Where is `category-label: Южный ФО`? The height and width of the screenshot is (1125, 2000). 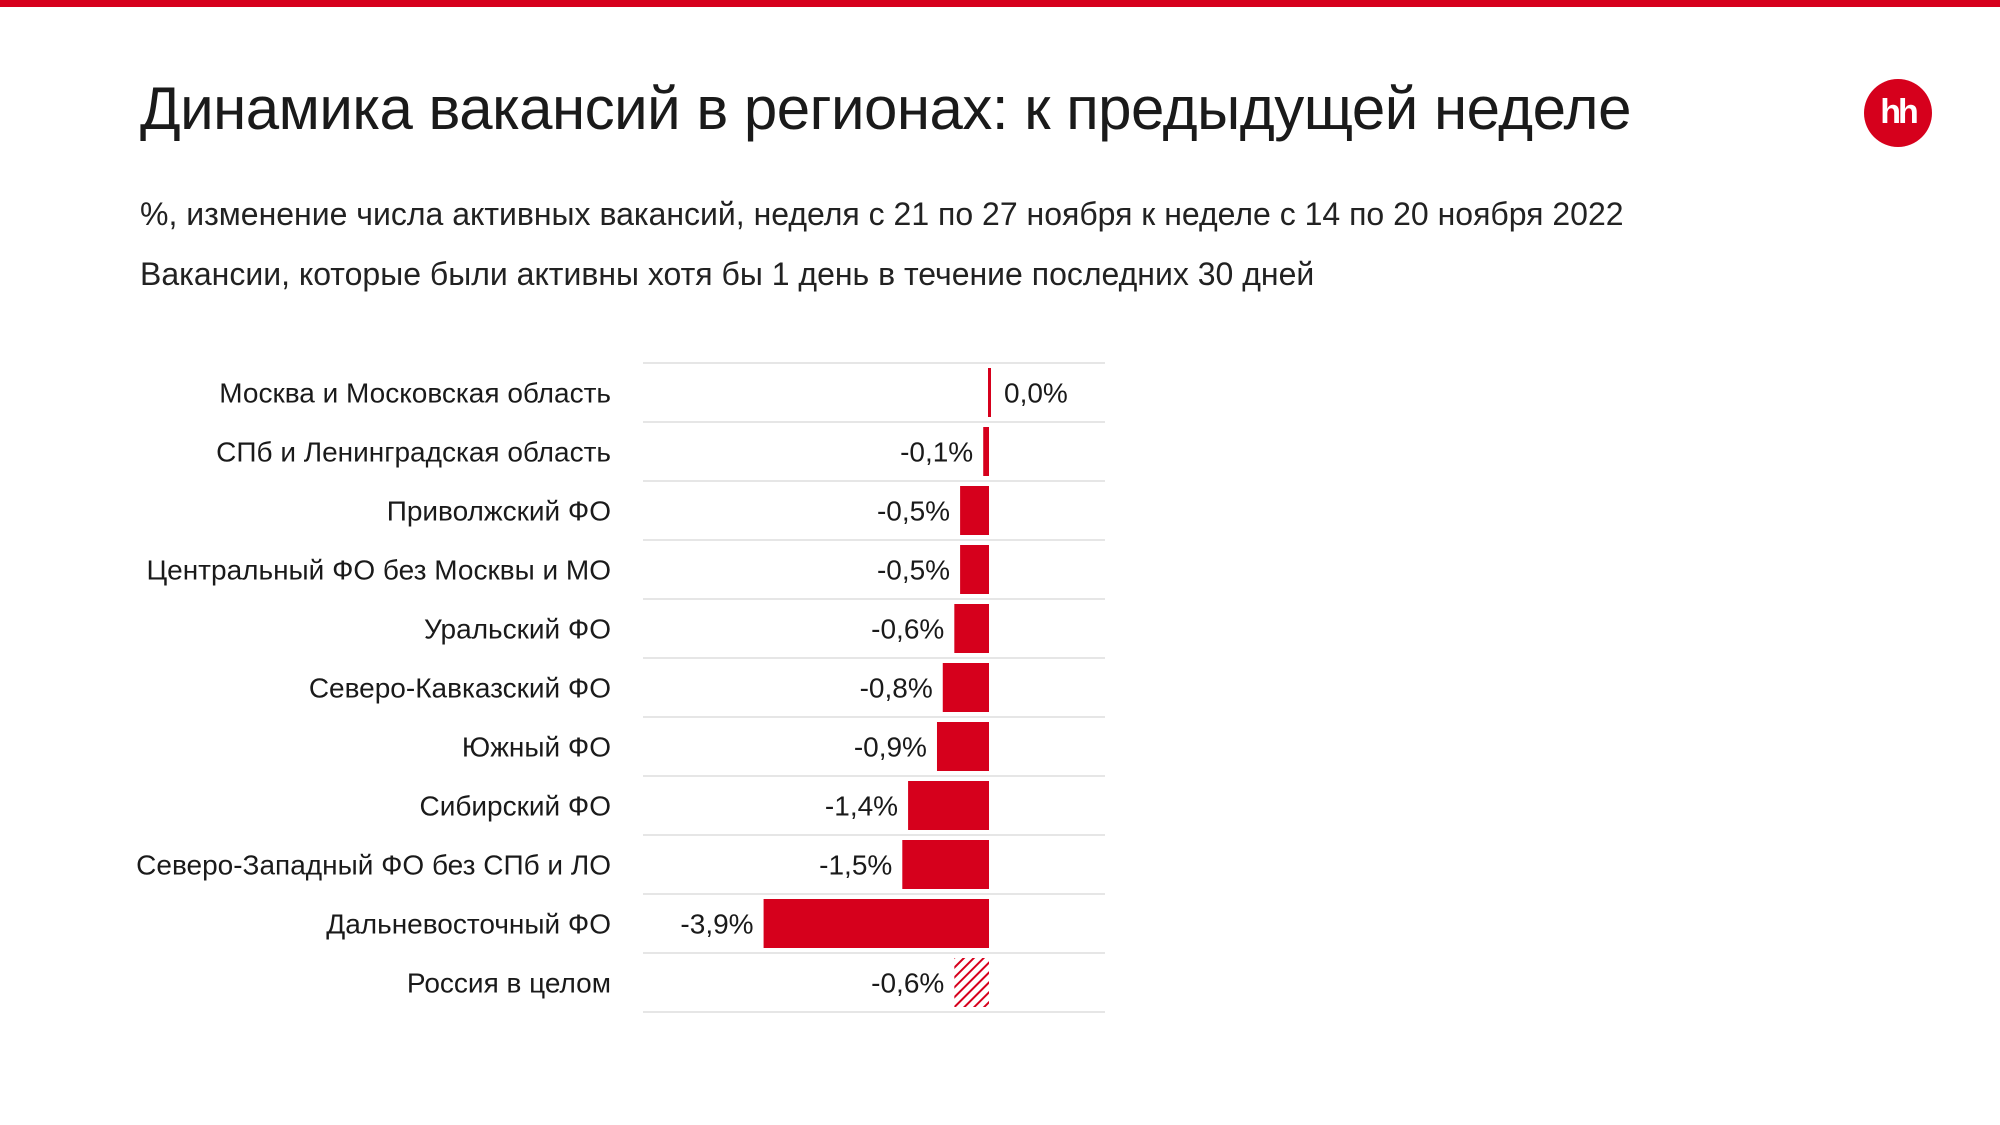 category-label: Южный ФО is located at coordinates (536, 747).